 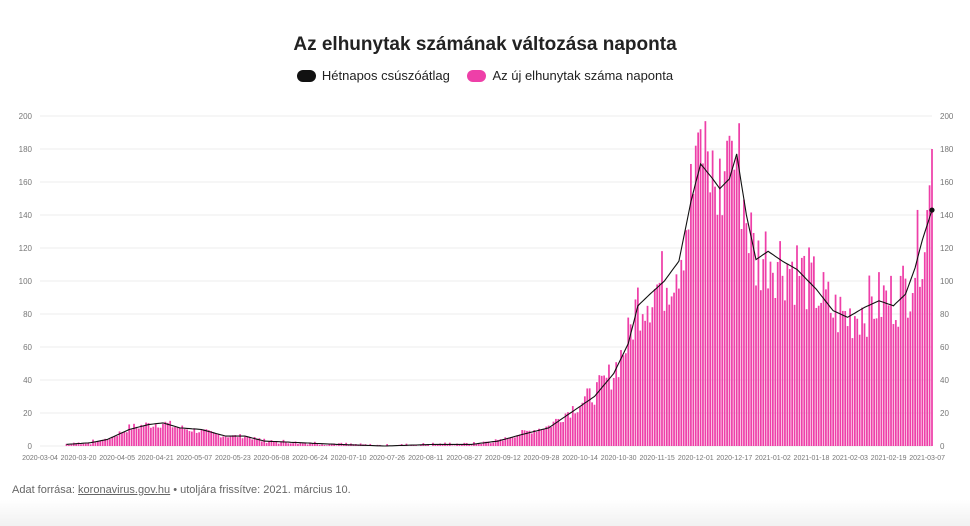 What do you see at coordinates (947, 215) in the screenshot?
I see `y-tick-label-right: 140` at bounding box center [947, 215].